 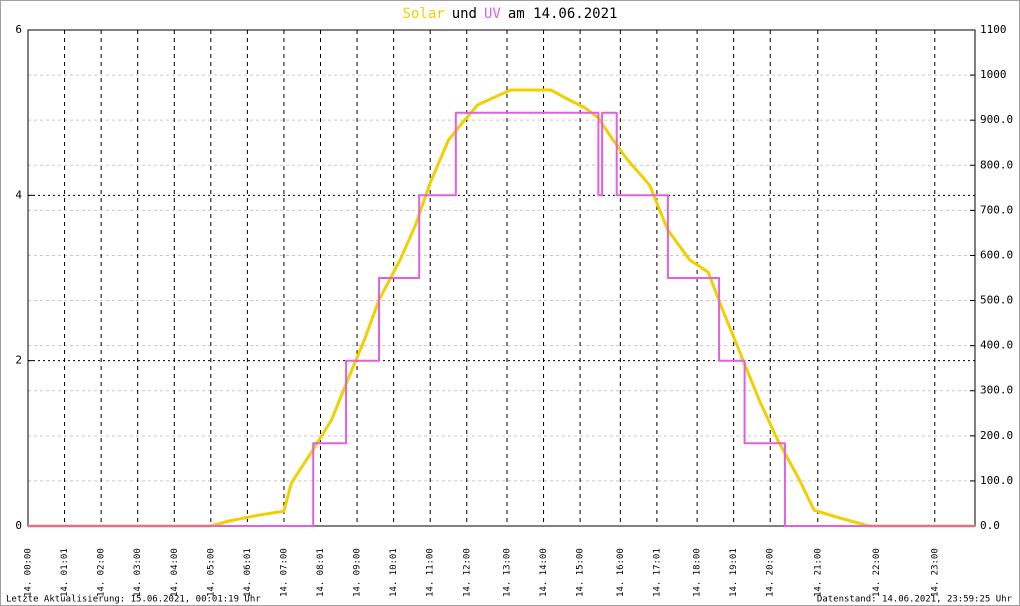 I want to click on x-tick-label: 14. 02:00, so click(x=102, y=572).